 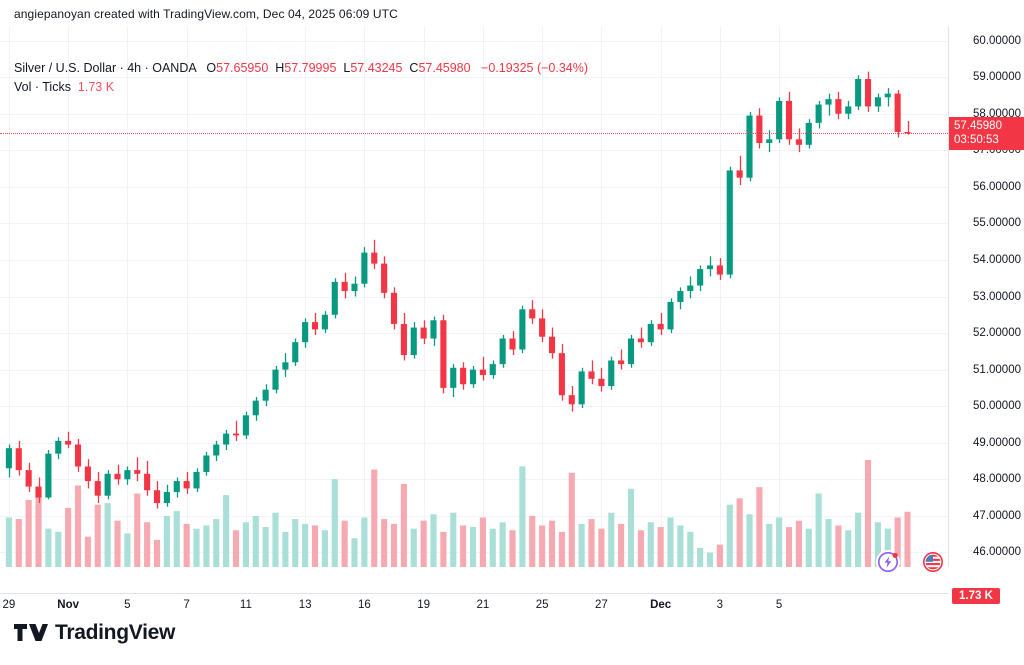 I want to click on volume-label-text: 1.73 K, so click(x=976, y=596).